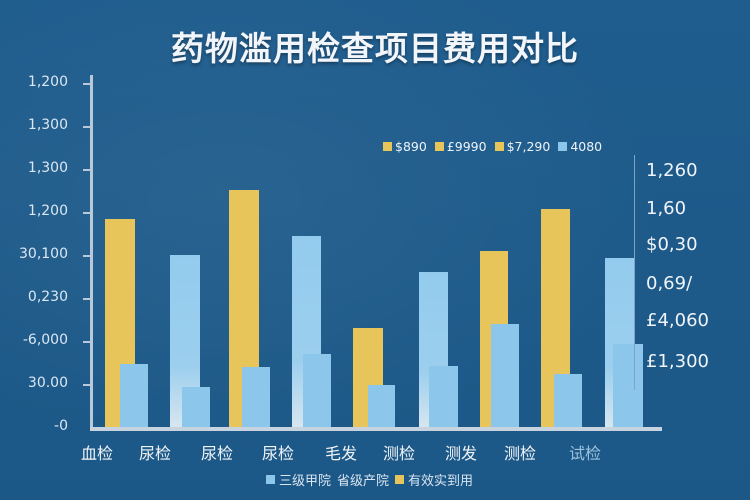 The width and height of the screenshot is (750, 500). I want to click on legend-item: 有效实到用, so click(434, 479).